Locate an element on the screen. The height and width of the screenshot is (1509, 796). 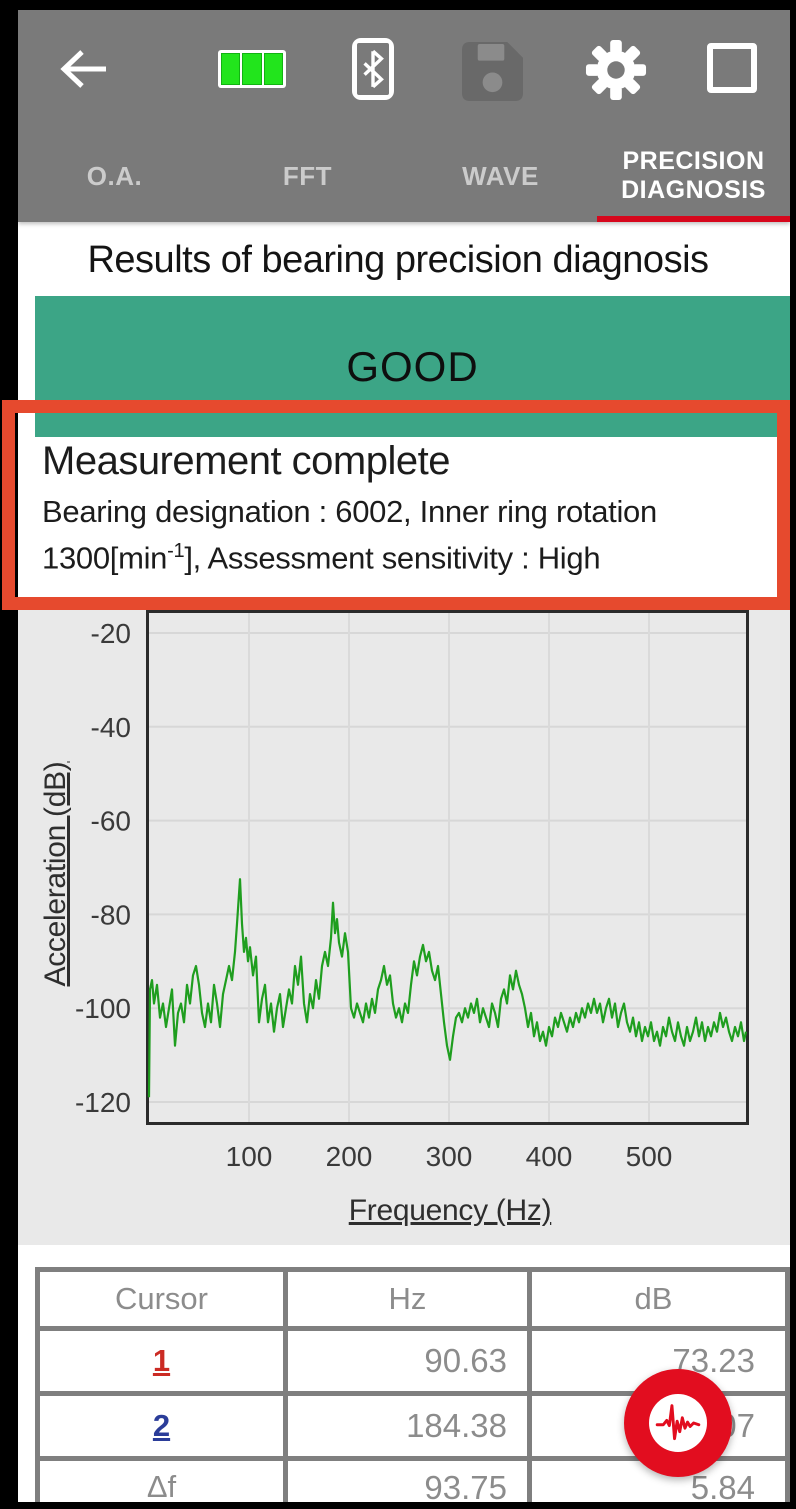
diagnosis-status-banner: GOOD is located at coordinates (412, 366).